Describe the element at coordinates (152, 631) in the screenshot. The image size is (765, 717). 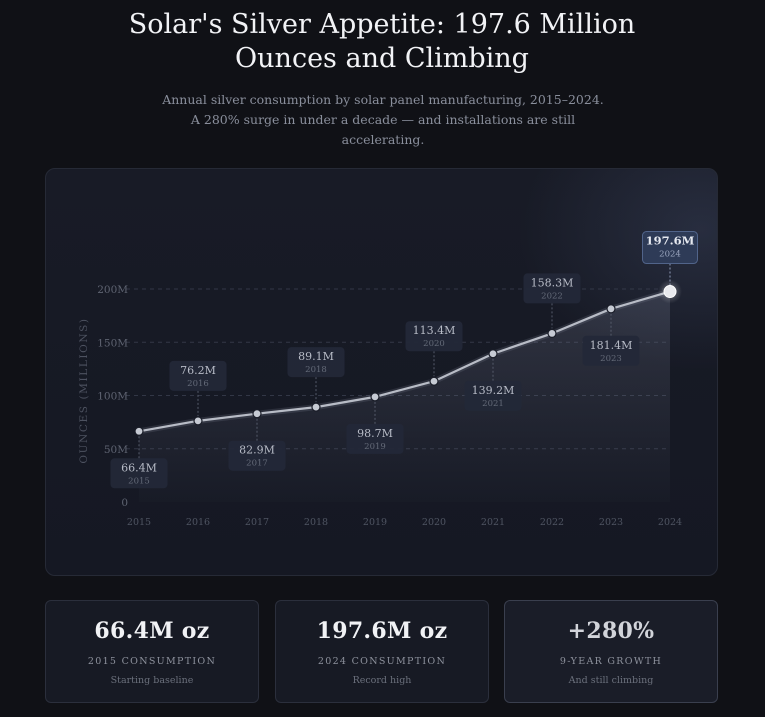
I see `stat-value: 66.4M oz` at that location.